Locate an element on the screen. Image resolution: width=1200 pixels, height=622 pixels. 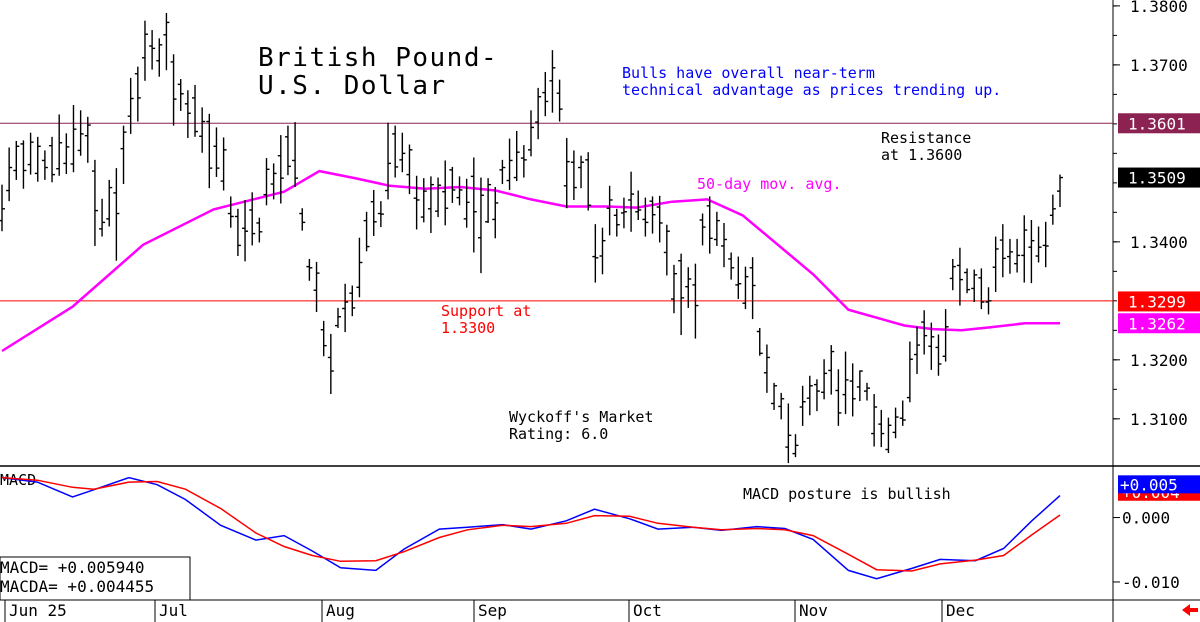
x-tick-label: Jul is located at coordinates (173, 610).